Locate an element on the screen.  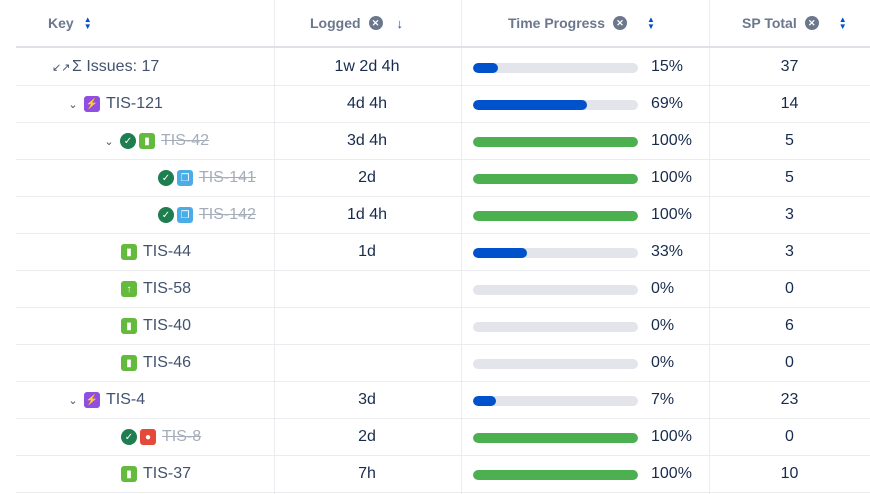
key-cell: ✓ ● TIS-8 is located at coordinates (108, 437).